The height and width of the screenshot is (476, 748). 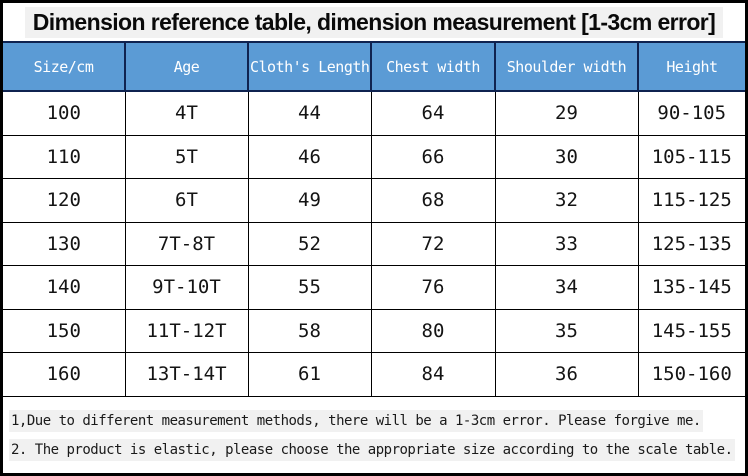 What do you see at coordinates (566, 200) in the screenshot?
I see `table-cell: 32` at bounding box center [566, 200].